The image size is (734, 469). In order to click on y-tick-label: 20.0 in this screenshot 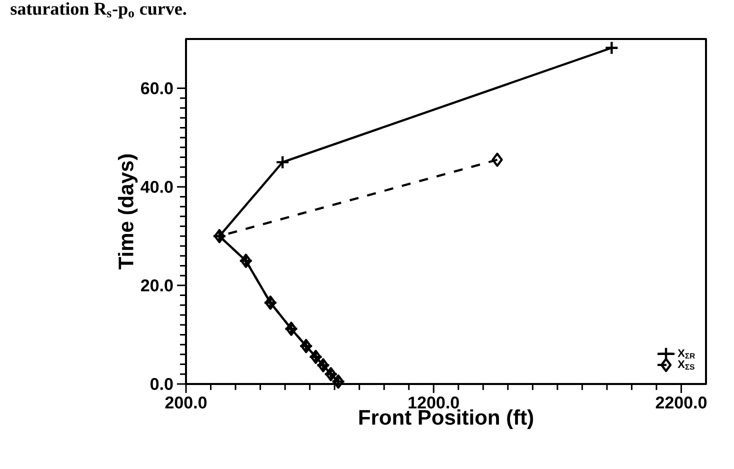, I will do `click(156, 285)`.